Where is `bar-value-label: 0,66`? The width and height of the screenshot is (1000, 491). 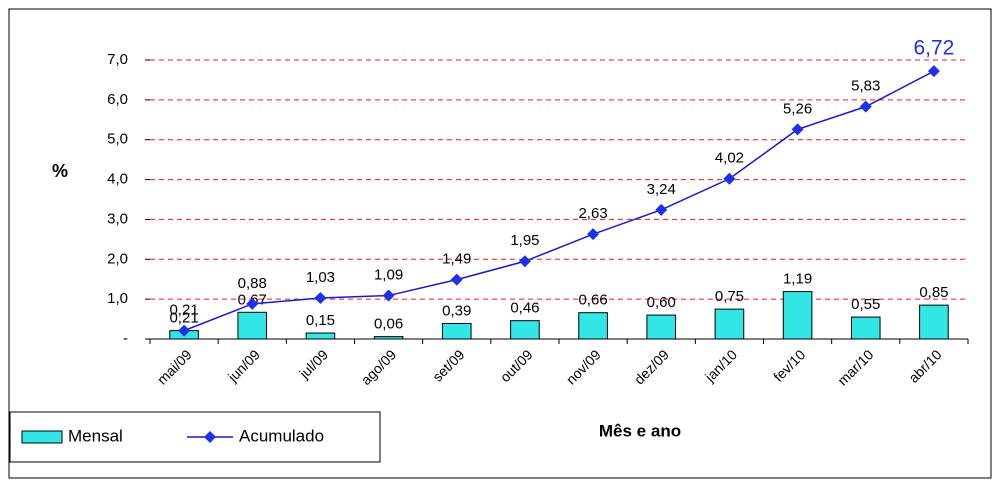 bar-value-label: 0,66 is located at coordinates (592, 300).